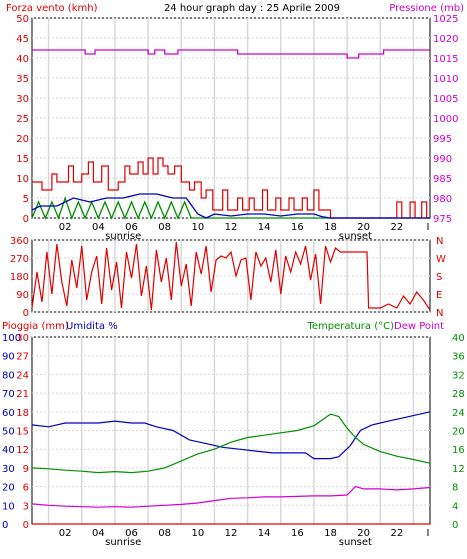 Image resolution: width=467 pixels, height=559 pixels. Describe the element at coordinates (26, 469) in the screenshot. I see `rain-tick-label: 9` at that location.